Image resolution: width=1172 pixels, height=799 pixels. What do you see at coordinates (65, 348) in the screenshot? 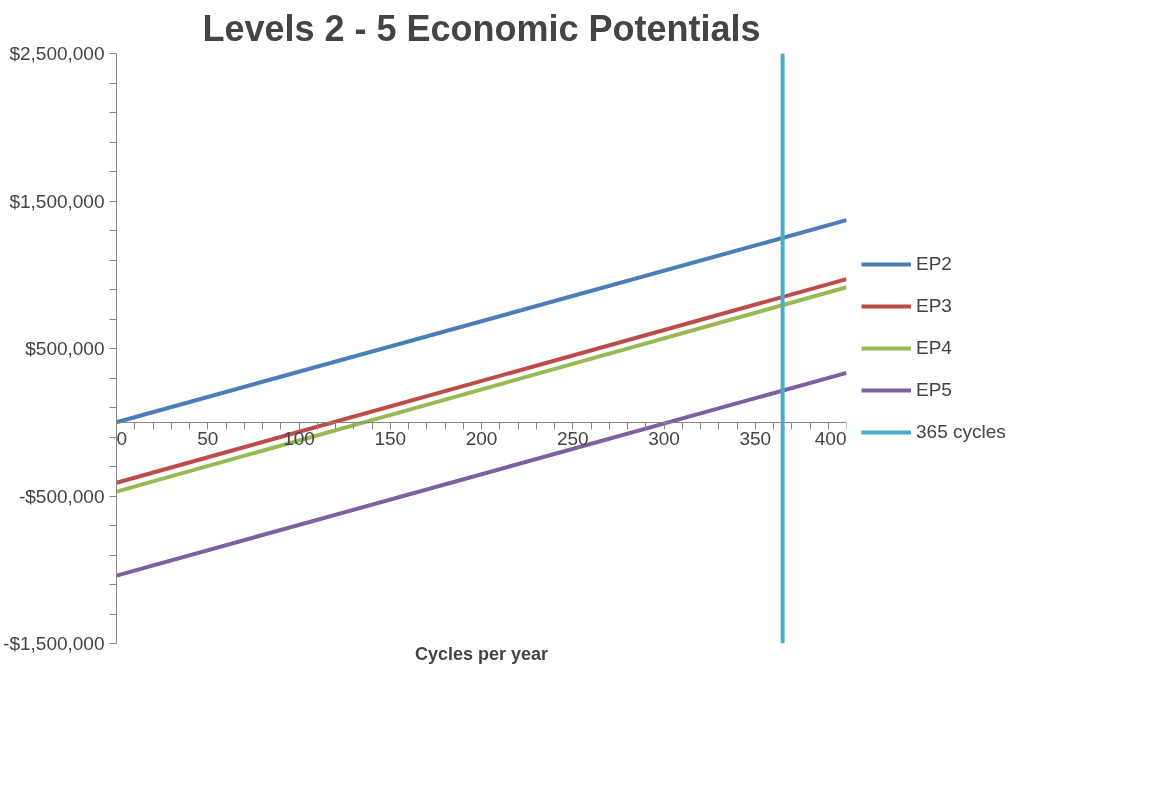
I see `y-tick-label: $500,000` at bounding box center [65, 348].